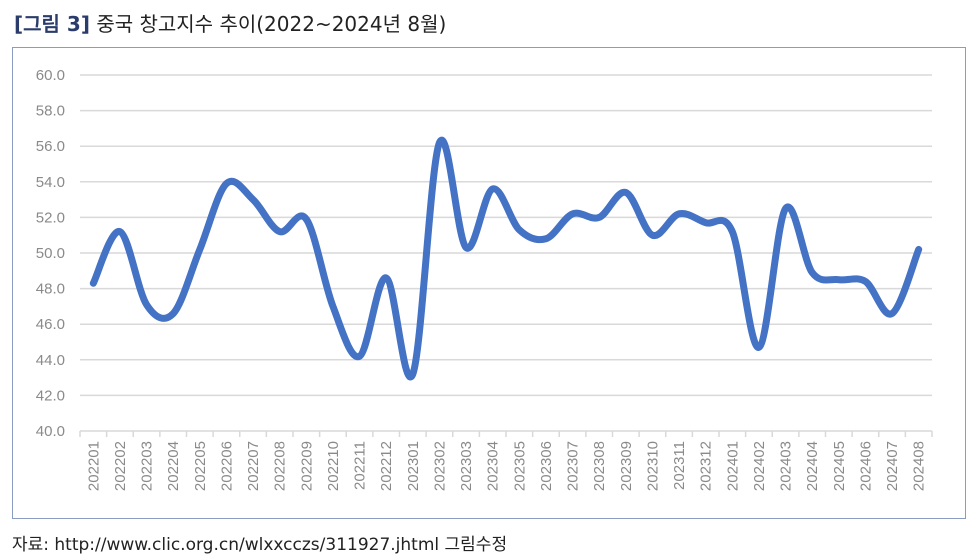  Describe the element at coordinates (599, 466) in the screenshot. I see `x-tick-label: 202308` at that location.